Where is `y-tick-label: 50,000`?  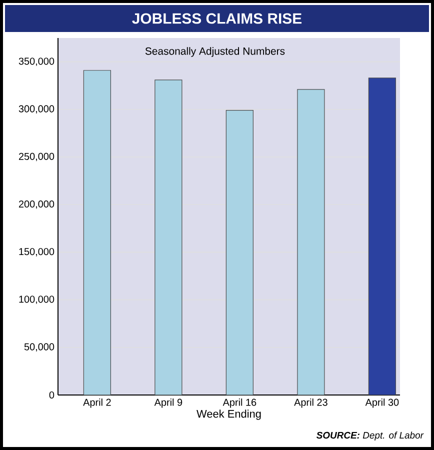 y-tick-label: 50,000 is located at coordinates (39, 347).